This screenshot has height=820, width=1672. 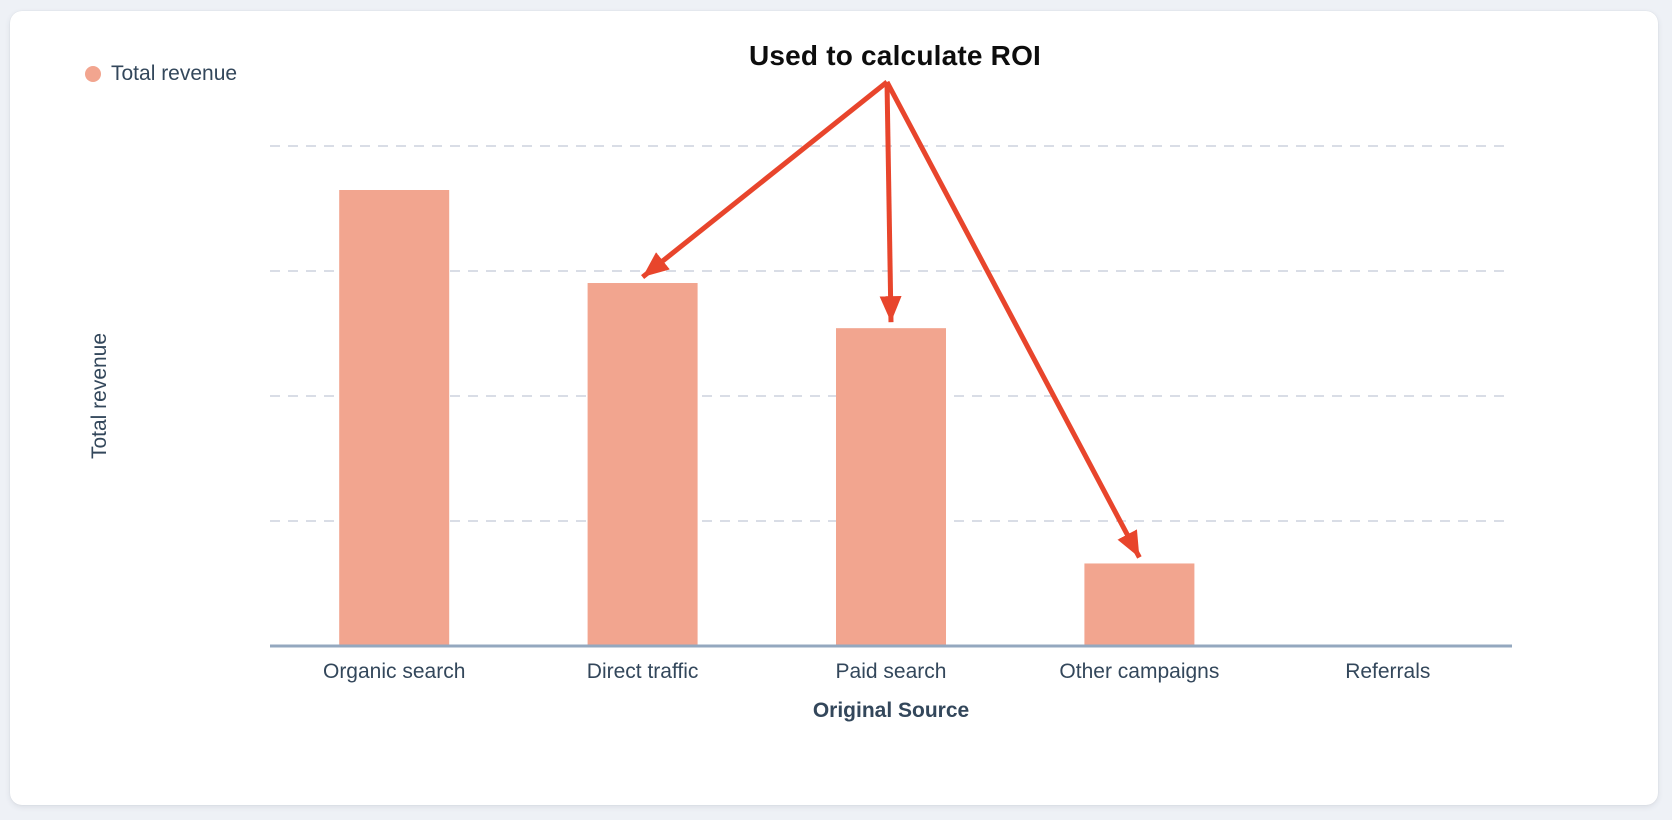 What do you see at coordinates (1388, 671) in the screenshot?
I see `x-axis-label-referrals: Referrals` at bounding box center [1388, 671].